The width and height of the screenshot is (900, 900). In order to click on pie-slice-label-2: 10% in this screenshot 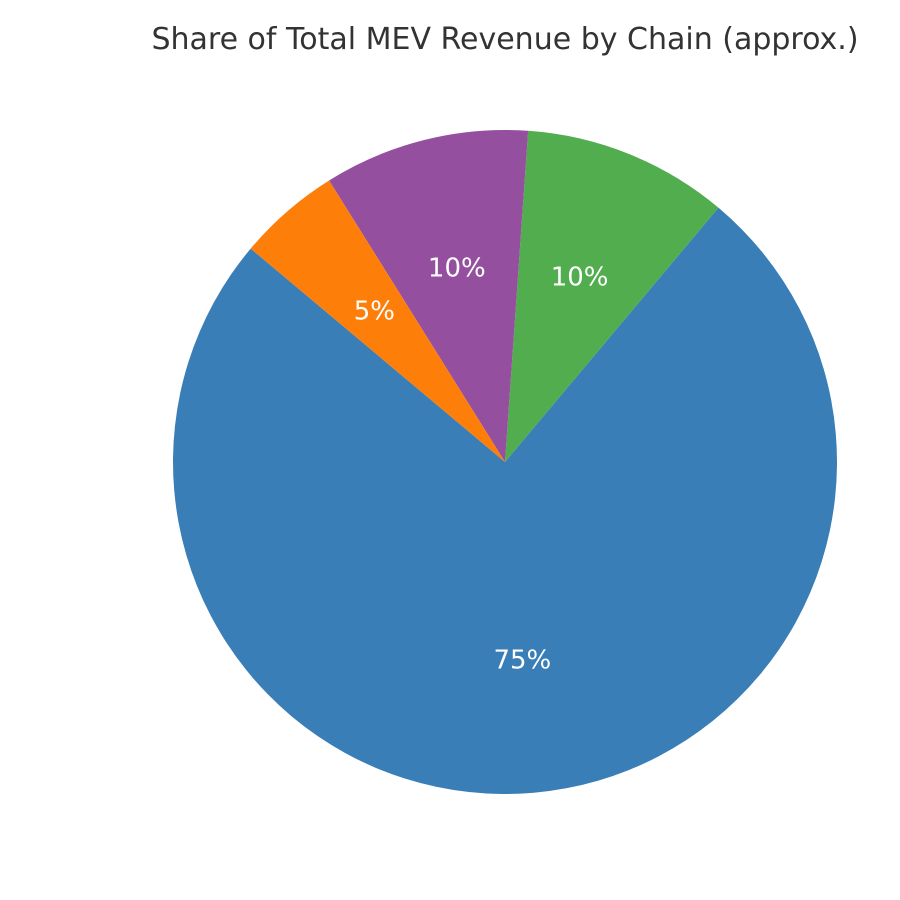, I will do `click(580, 277)`.